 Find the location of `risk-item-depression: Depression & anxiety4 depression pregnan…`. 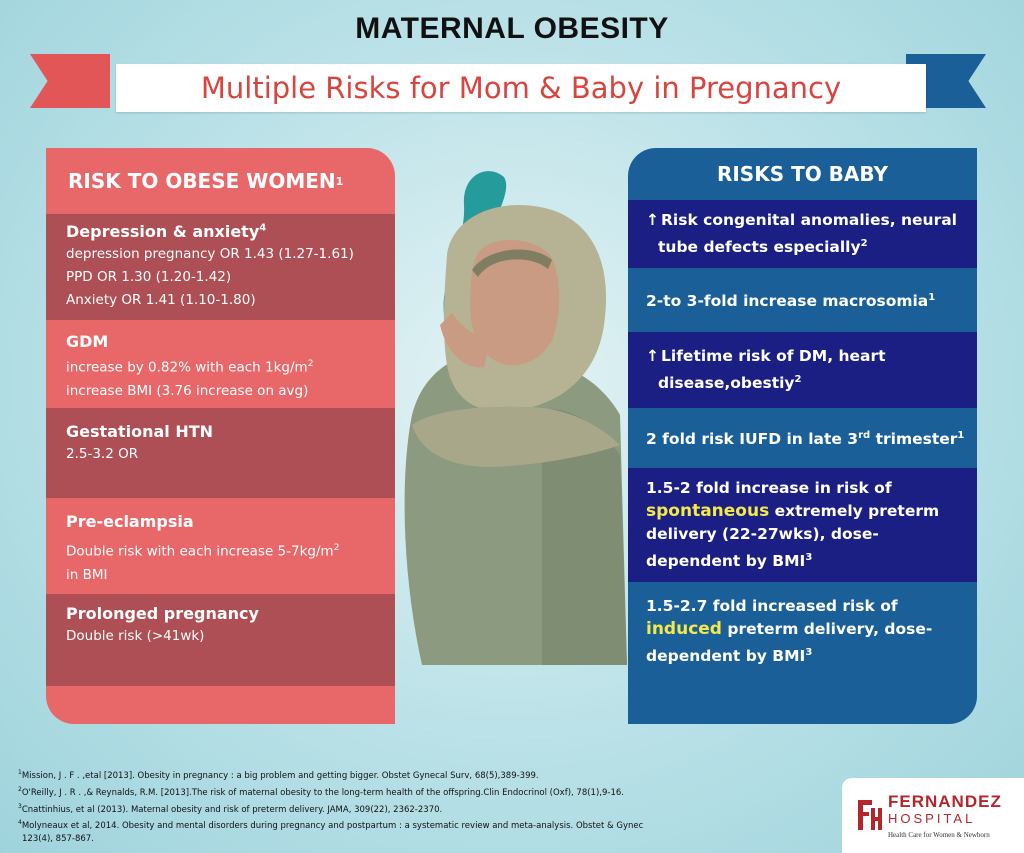

risk-item-depression: Depression & anxiety4 depression pregnan… is located at coordinates (220, 267).